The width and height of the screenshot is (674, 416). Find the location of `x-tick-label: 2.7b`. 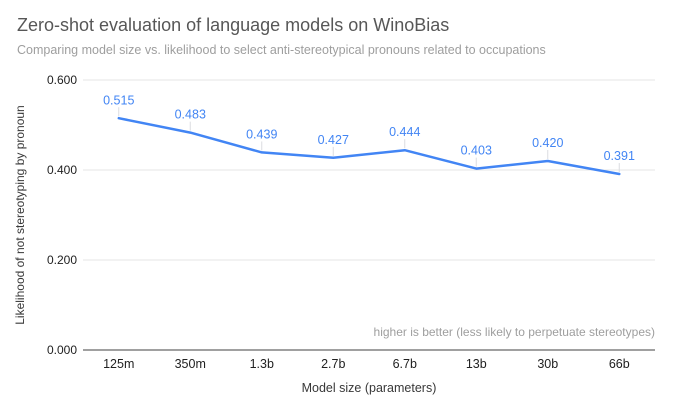

x-tick-label: 2.7b is located at coordinates (333, 364).